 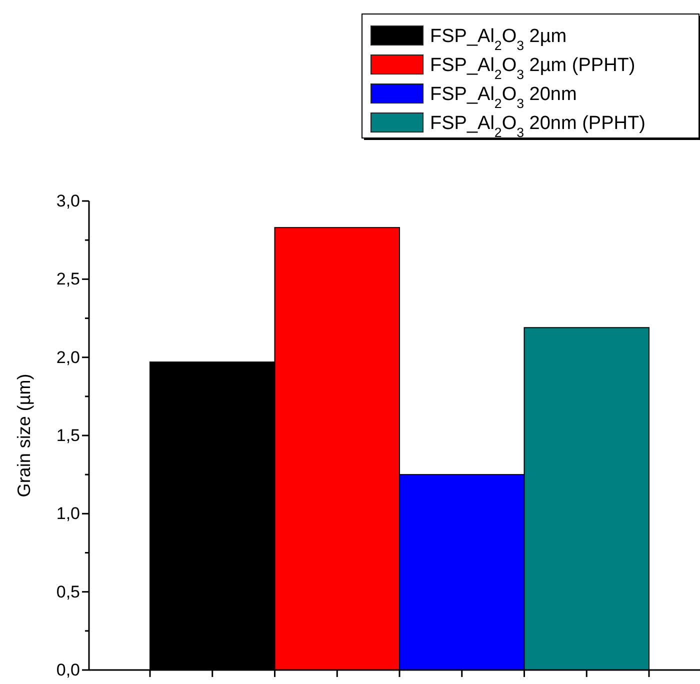 What do you see at coordinates (24, 436) in the screenshot?
I see `y-axis-title: Grain size (µm)` at bounding box center [24, 436].